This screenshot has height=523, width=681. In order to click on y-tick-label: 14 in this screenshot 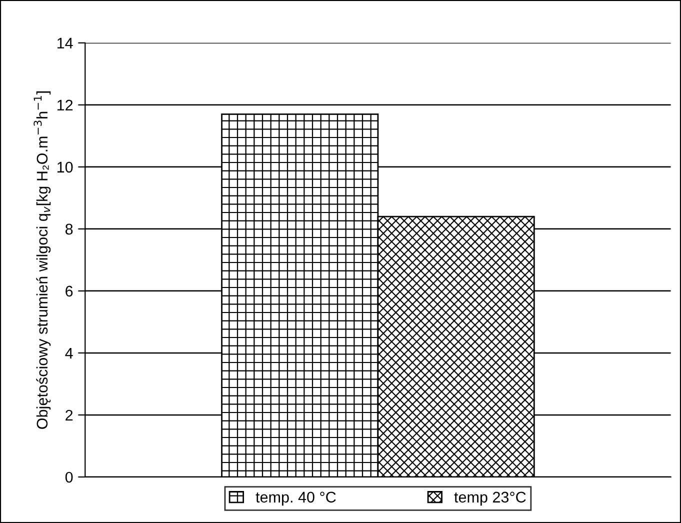, I will do `click(65, 43)`.